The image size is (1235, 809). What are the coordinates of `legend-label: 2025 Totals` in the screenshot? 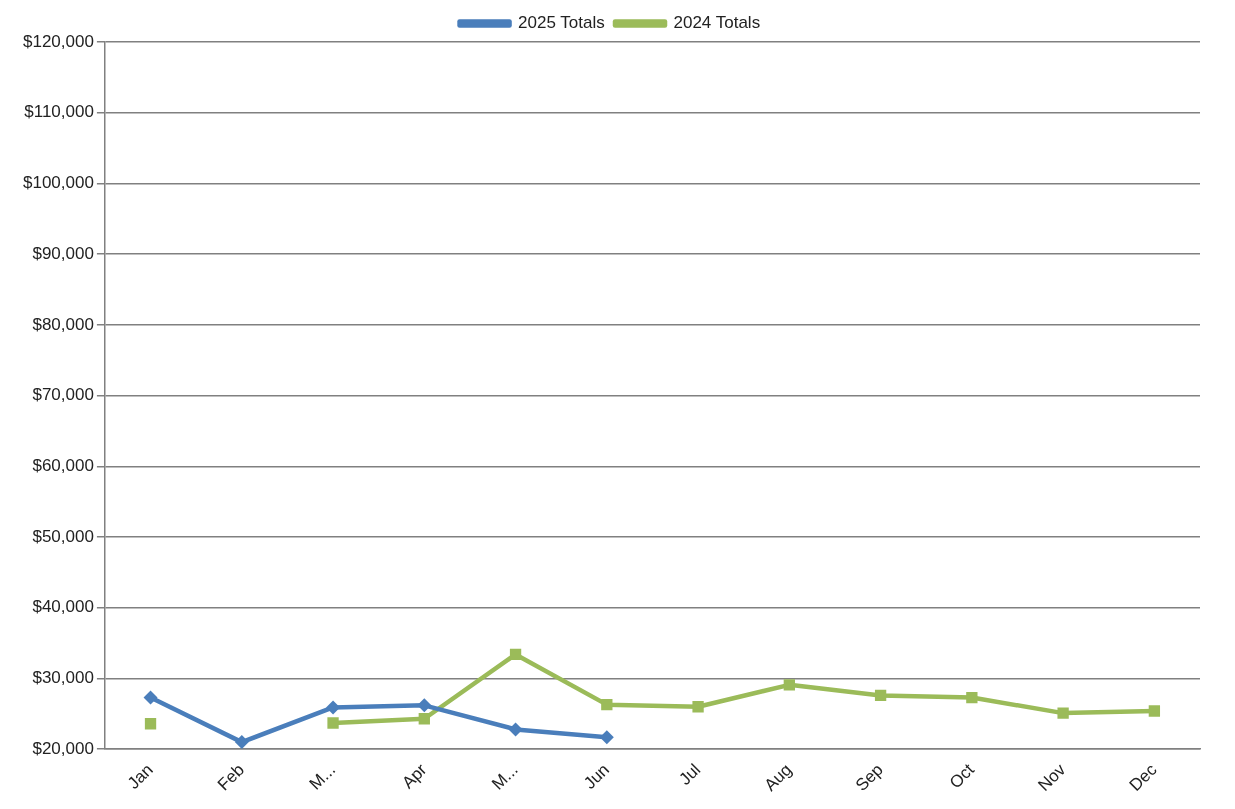 It's located at (561, 23).